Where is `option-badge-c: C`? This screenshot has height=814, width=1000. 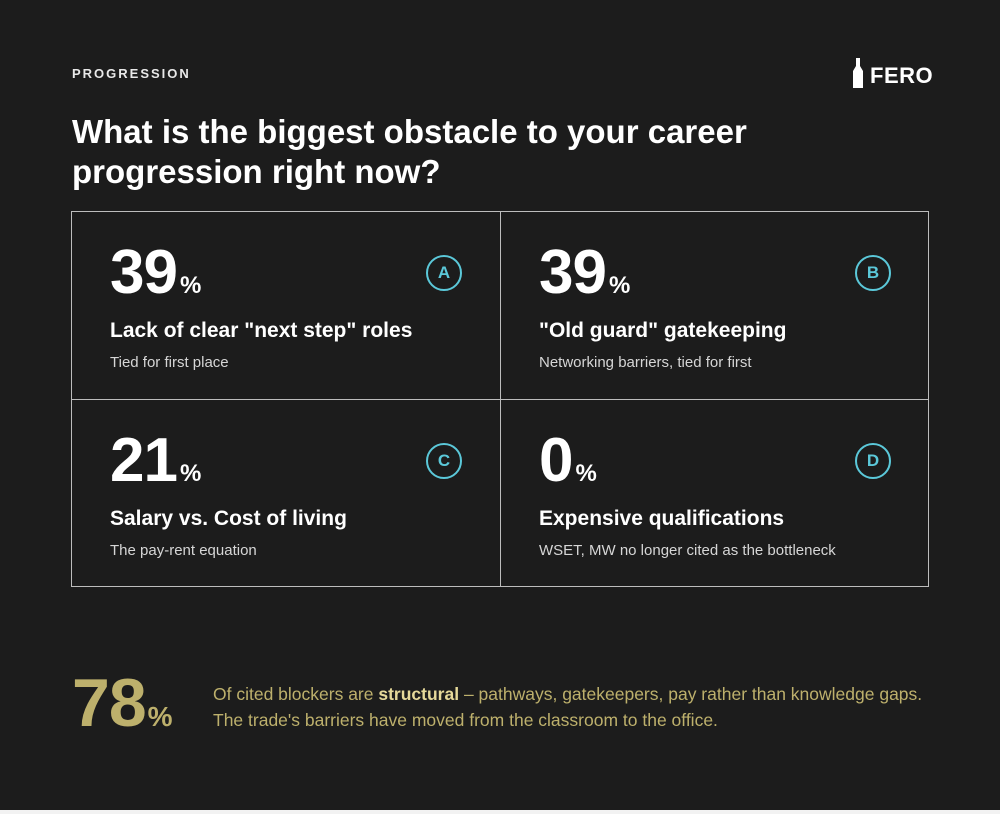 option-badge-c: C is located at coordinates (444, 461).